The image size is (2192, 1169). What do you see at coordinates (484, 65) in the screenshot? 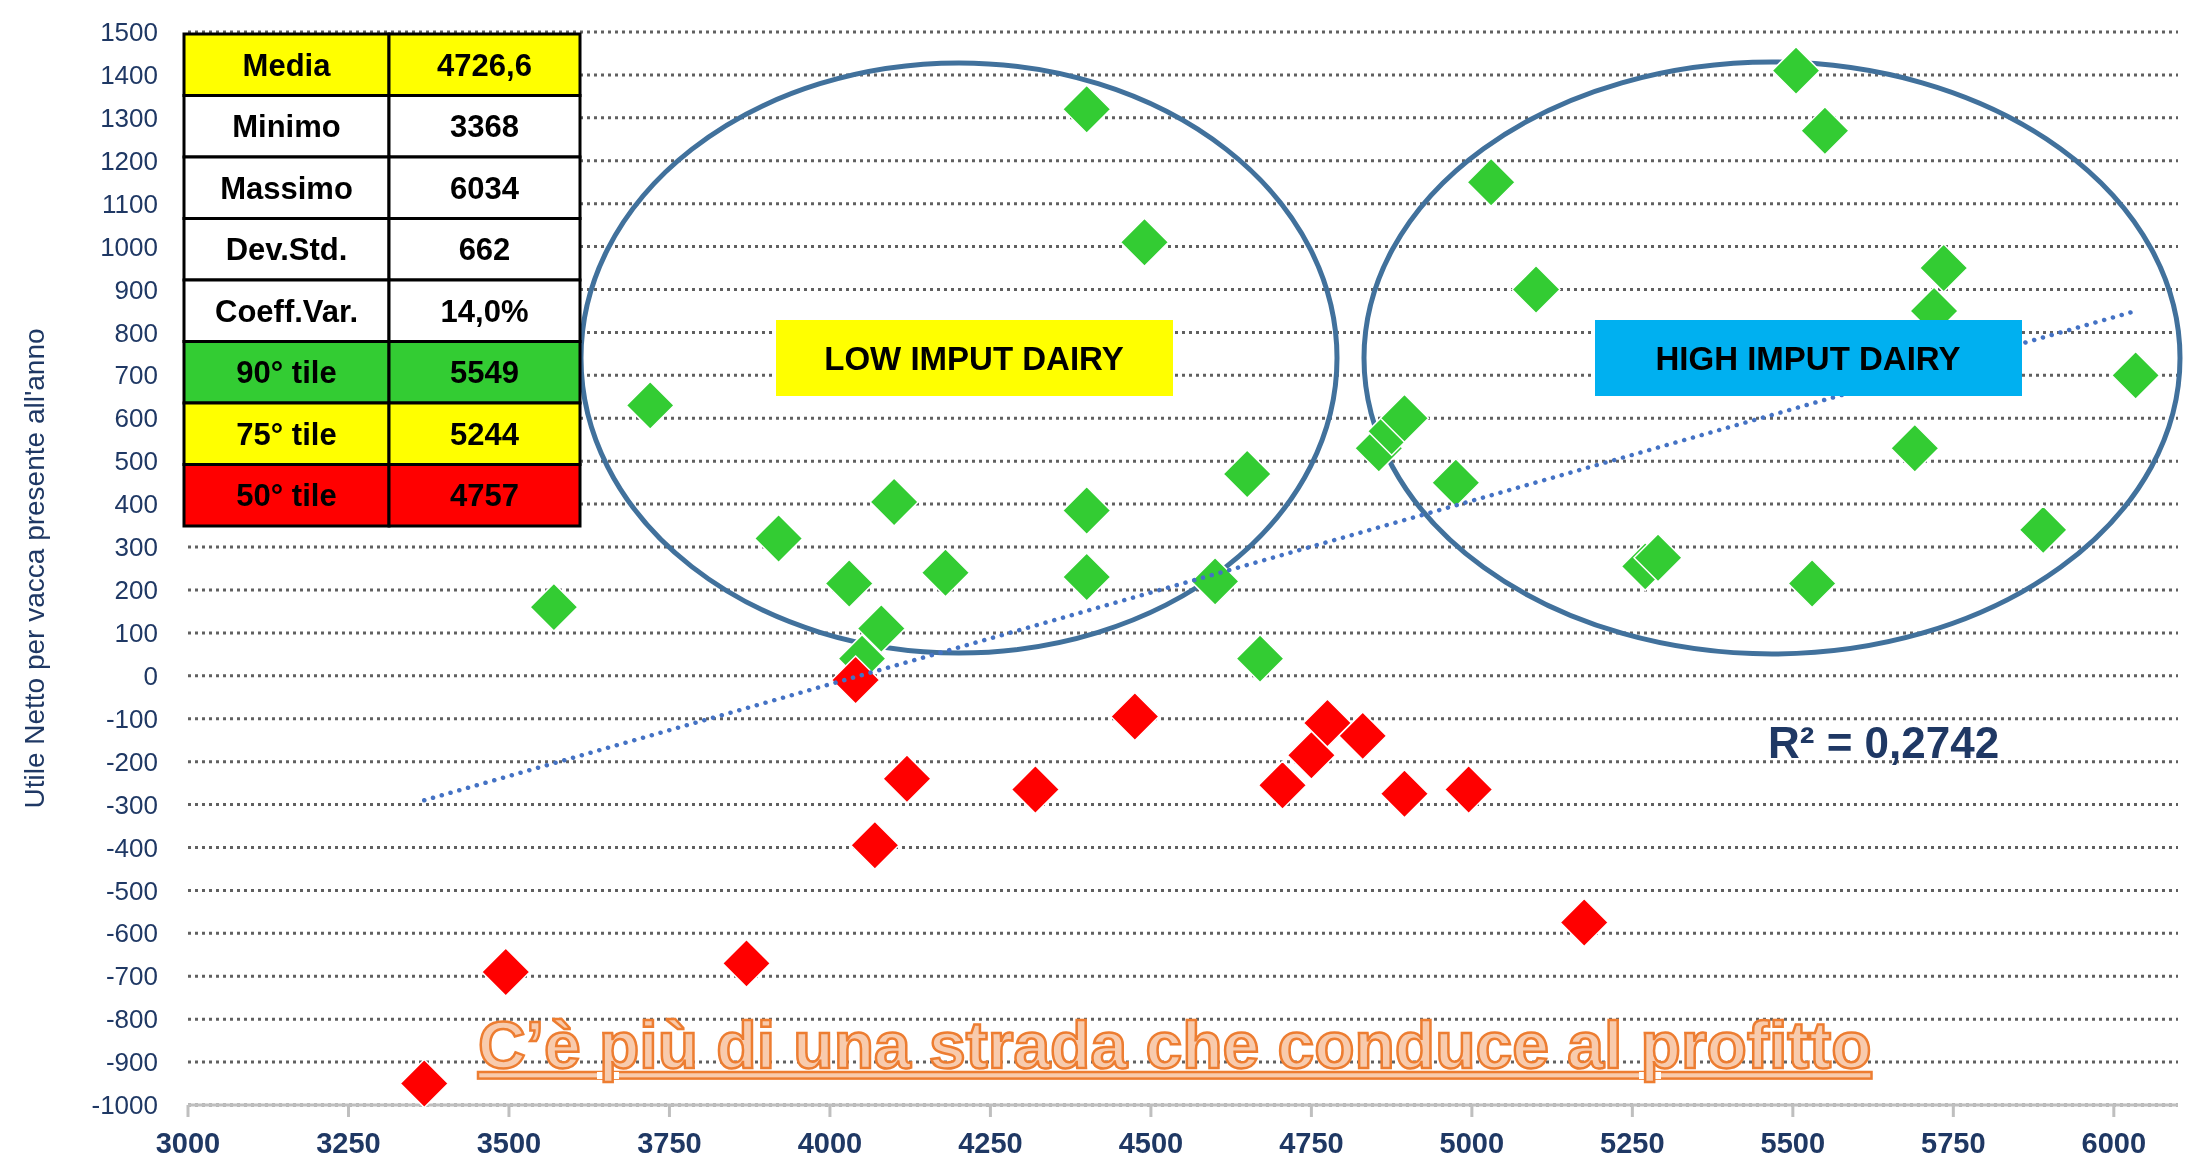
I see `annotation: 4726,6` at bounding box center [484, 65].